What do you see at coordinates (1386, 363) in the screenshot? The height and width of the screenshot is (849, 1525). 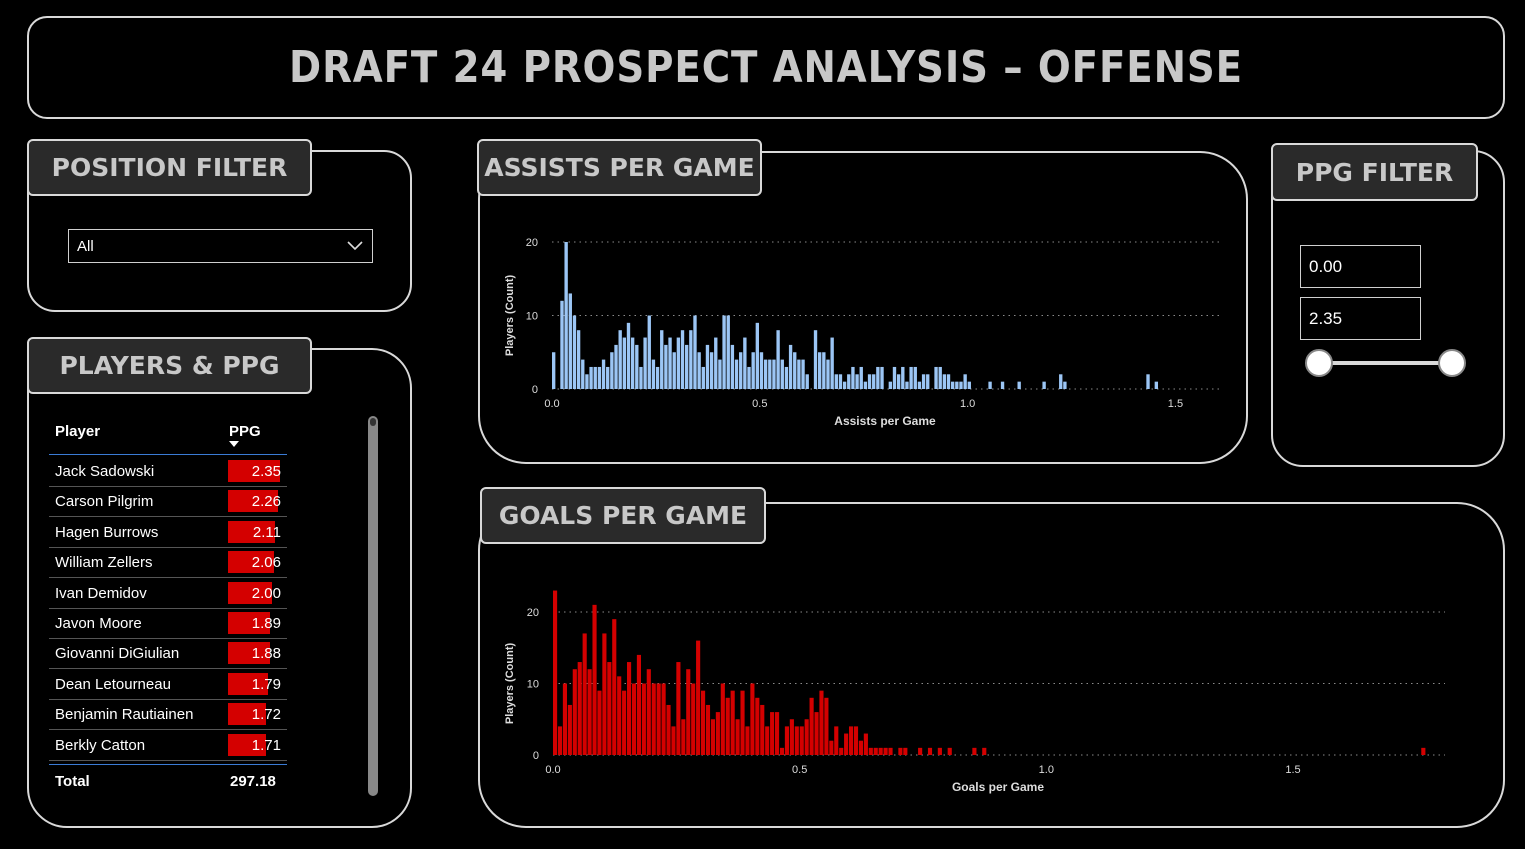 I see `ppg-slider-track` at bounding box center [1386, 363].